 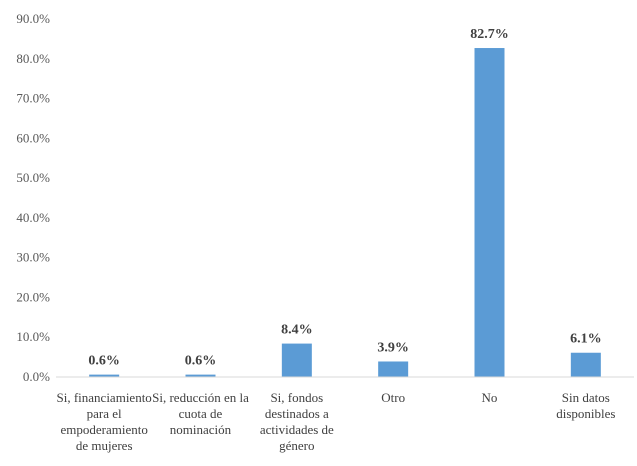 What do you see at coordinates (104, 445) in the screenshot?
I see `category-label-line: de mujeres` at bounding box center [104, 445].